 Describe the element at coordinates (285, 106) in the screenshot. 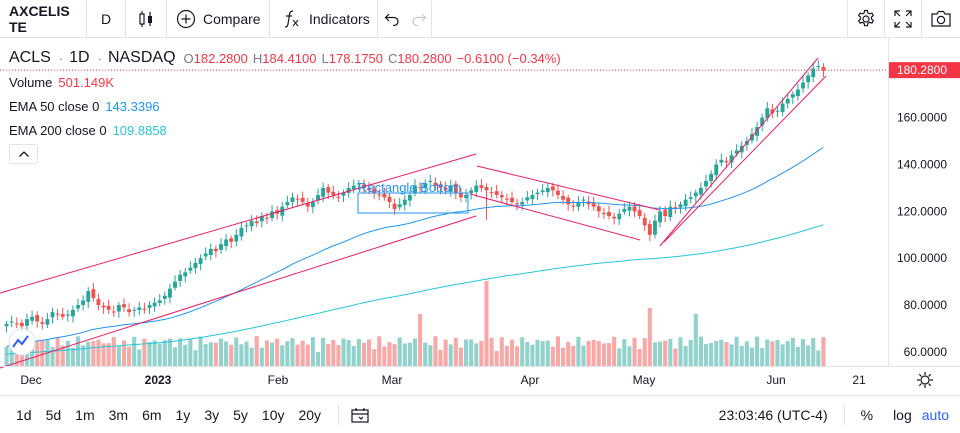

I see `legend-ema50-row: EMA 50 close 0 143.3396` at that location.